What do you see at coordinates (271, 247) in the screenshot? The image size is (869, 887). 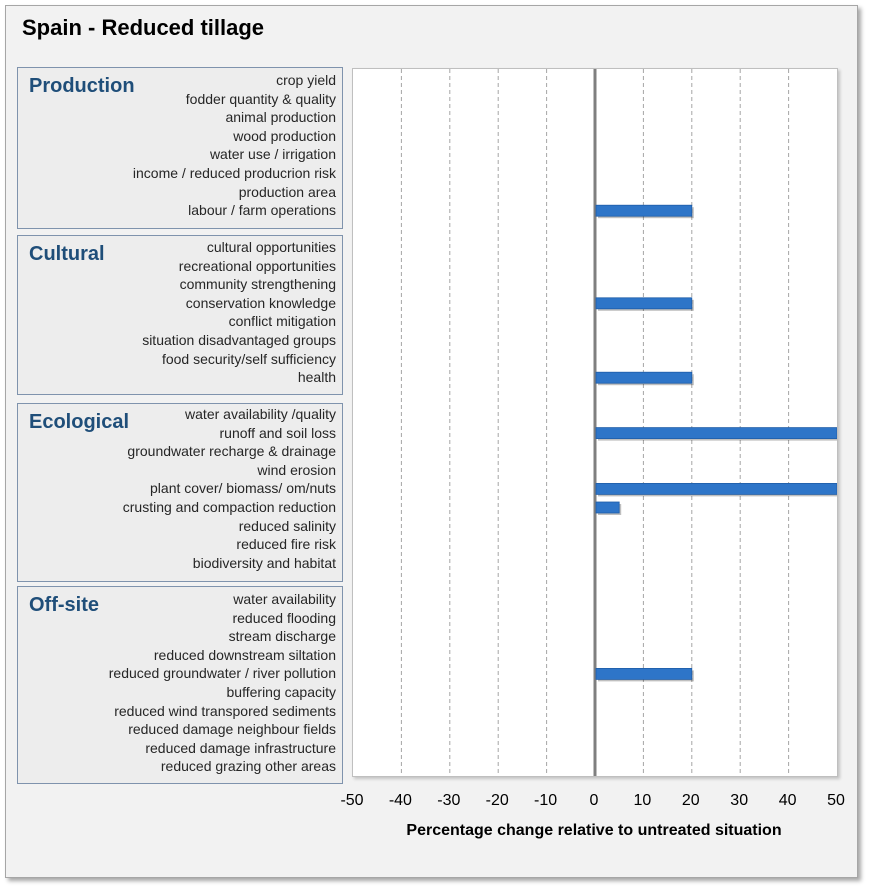 I see `category-label: cultural opportunities` at bounding box center [271, 247].